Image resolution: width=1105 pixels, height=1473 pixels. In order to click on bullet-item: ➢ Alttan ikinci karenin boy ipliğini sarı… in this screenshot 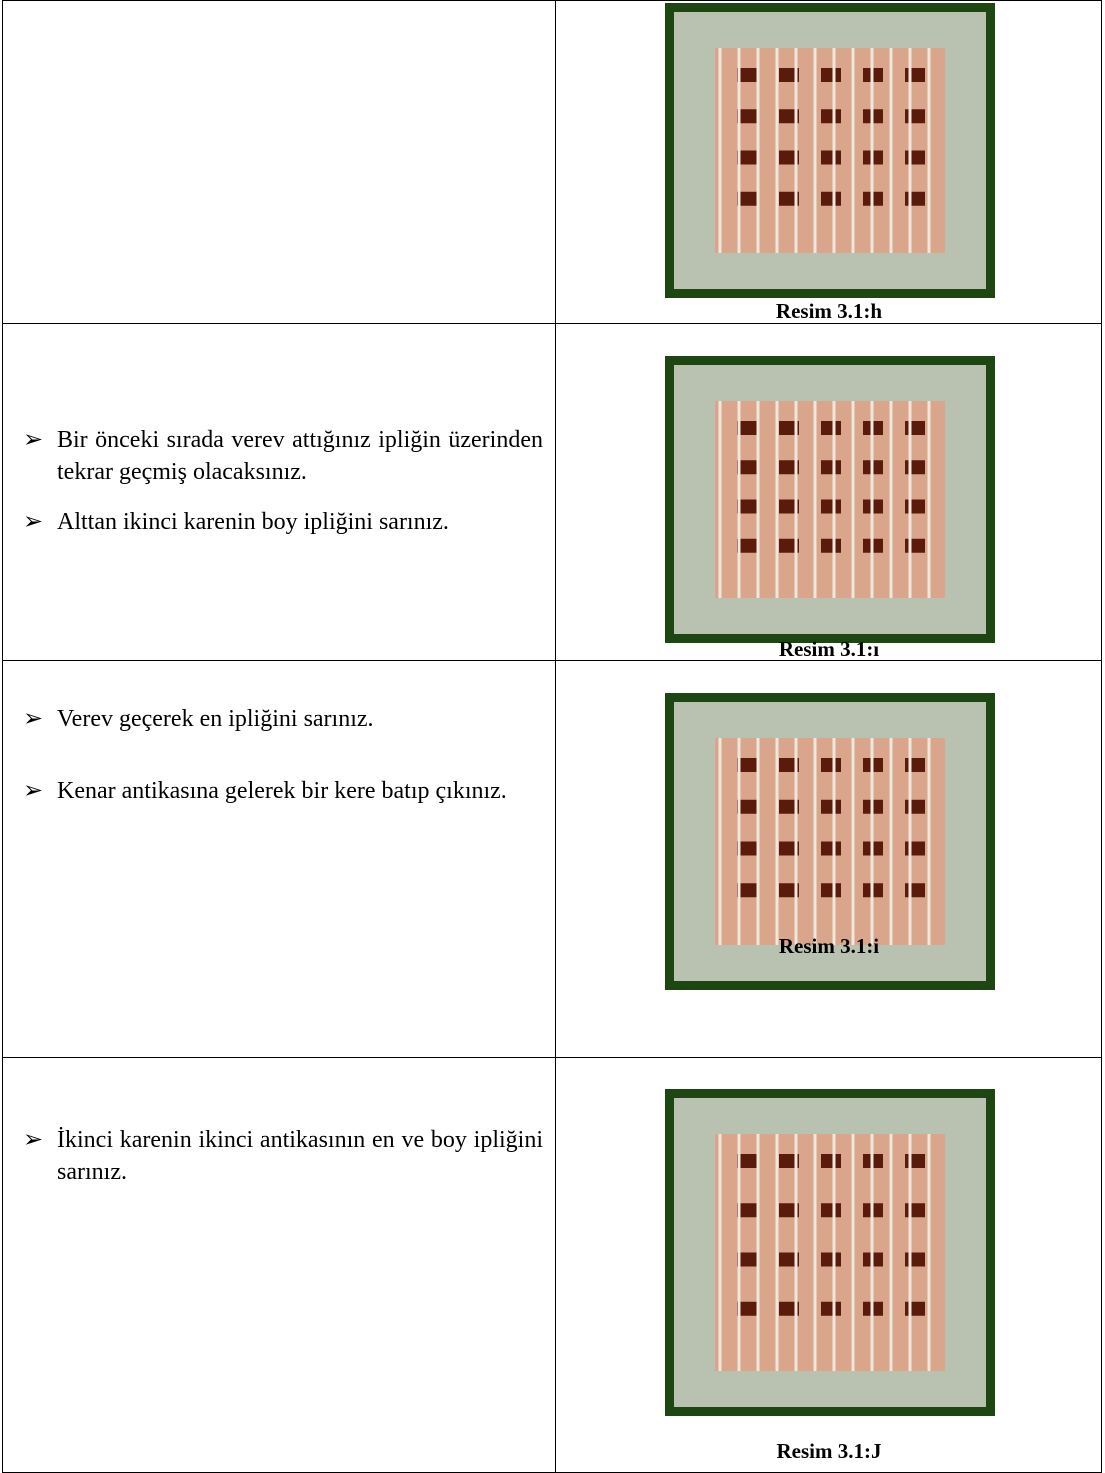, I will do `click(283, 522)`.